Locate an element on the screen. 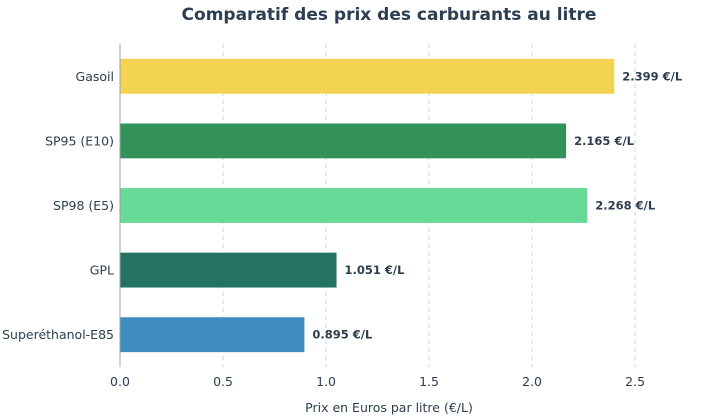  category-label: Superéthanol-E85 is located at coordinates (58, 334).